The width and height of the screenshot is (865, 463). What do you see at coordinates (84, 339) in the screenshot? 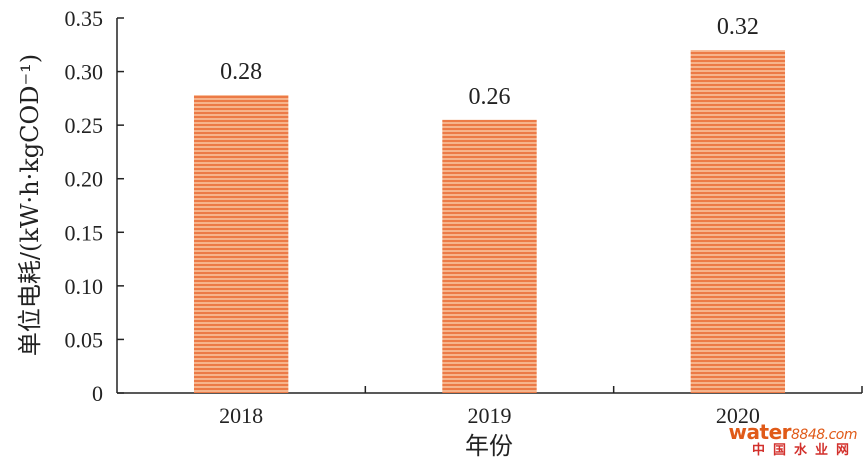
I see `y-tick-label: 0.05` at bounding box center [84, 339].